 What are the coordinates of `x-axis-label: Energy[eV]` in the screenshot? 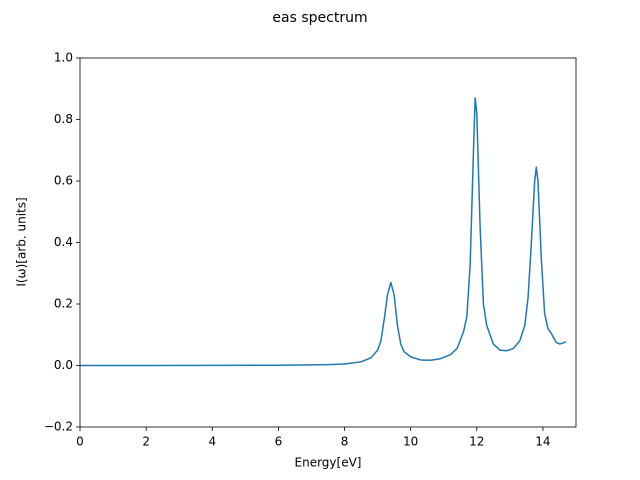 It's located at (328, 463).